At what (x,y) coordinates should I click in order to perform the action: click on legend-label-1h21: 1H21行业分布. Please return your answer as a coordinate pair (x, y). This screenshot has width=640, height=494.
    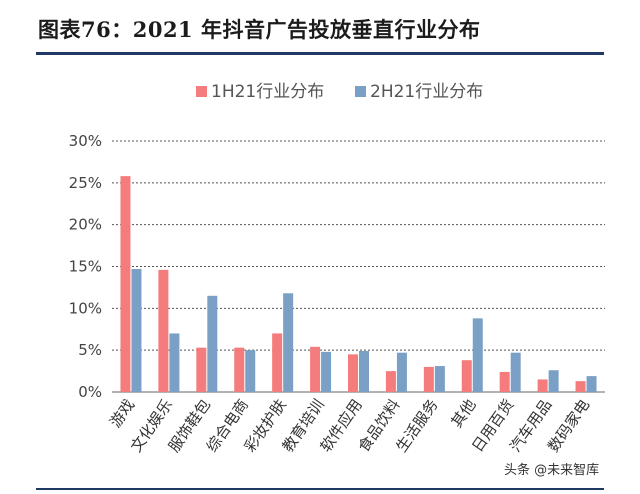
    Looking at the image, I should click on (267, 92).